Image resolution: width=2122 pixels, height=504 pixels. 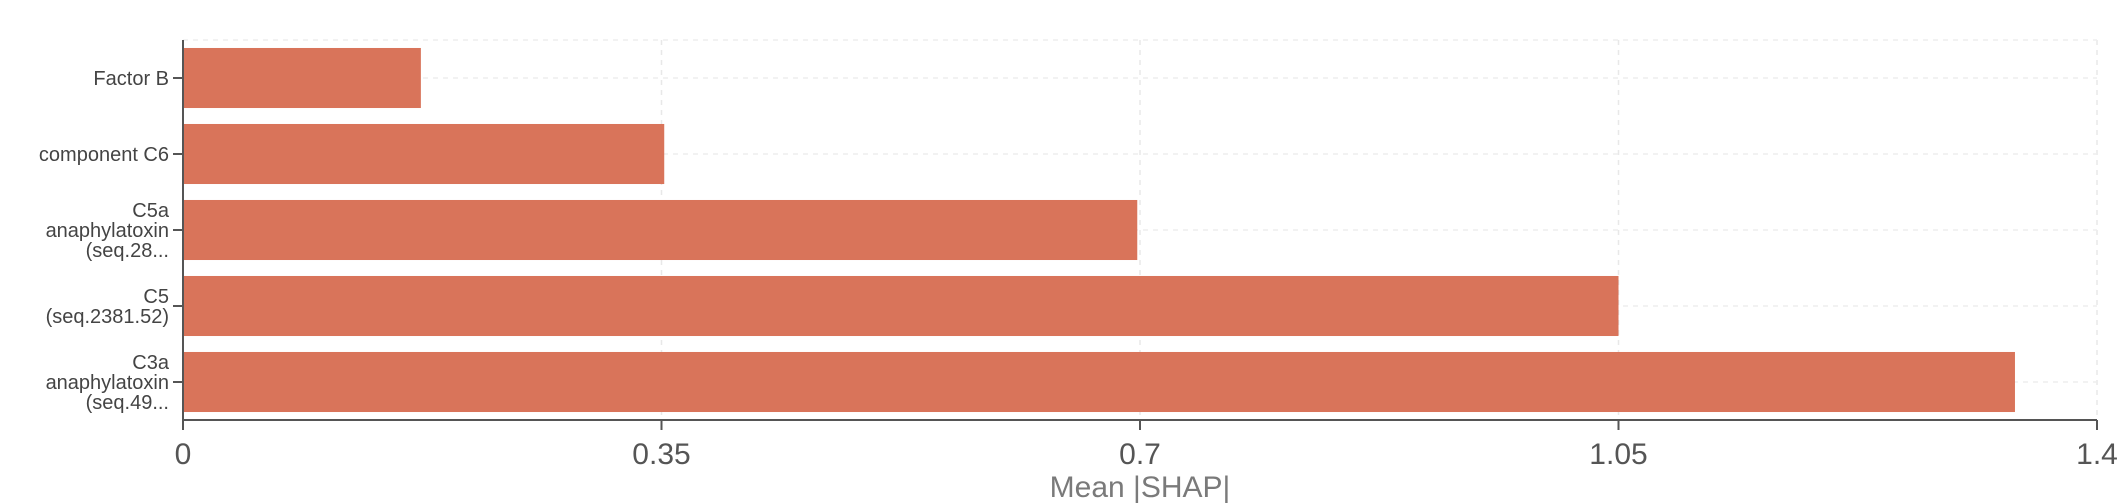 I want to click on x-tick-label: 1.05, so click(x=1618, y=454).